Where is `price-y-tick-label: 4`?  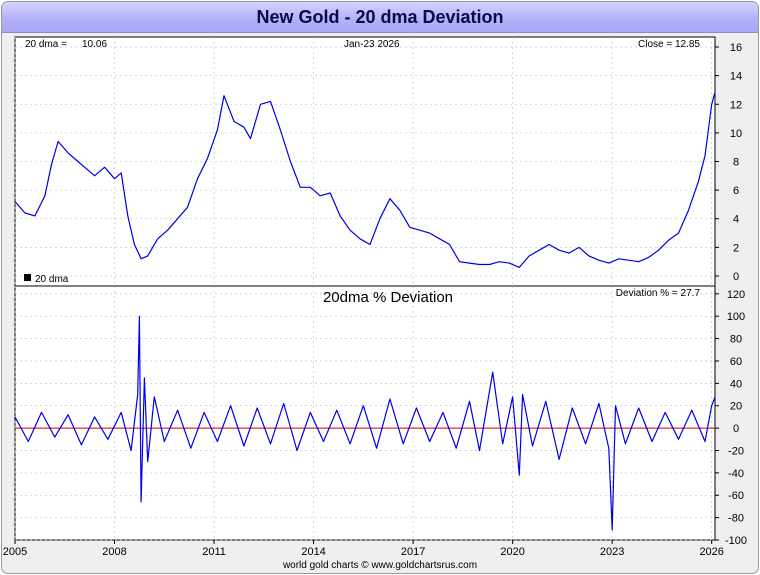 price-y-tick-label: 4 is located at coordinates (736, 220).